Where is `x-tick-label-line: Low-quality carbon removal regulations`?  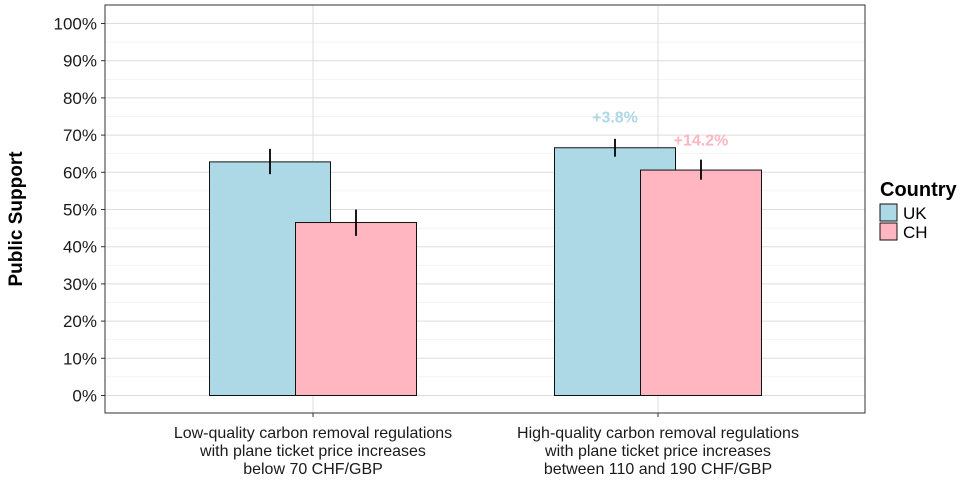 x-tick-label-line: Low-quality carbon removal regulations is located at coordinates (313, 433).